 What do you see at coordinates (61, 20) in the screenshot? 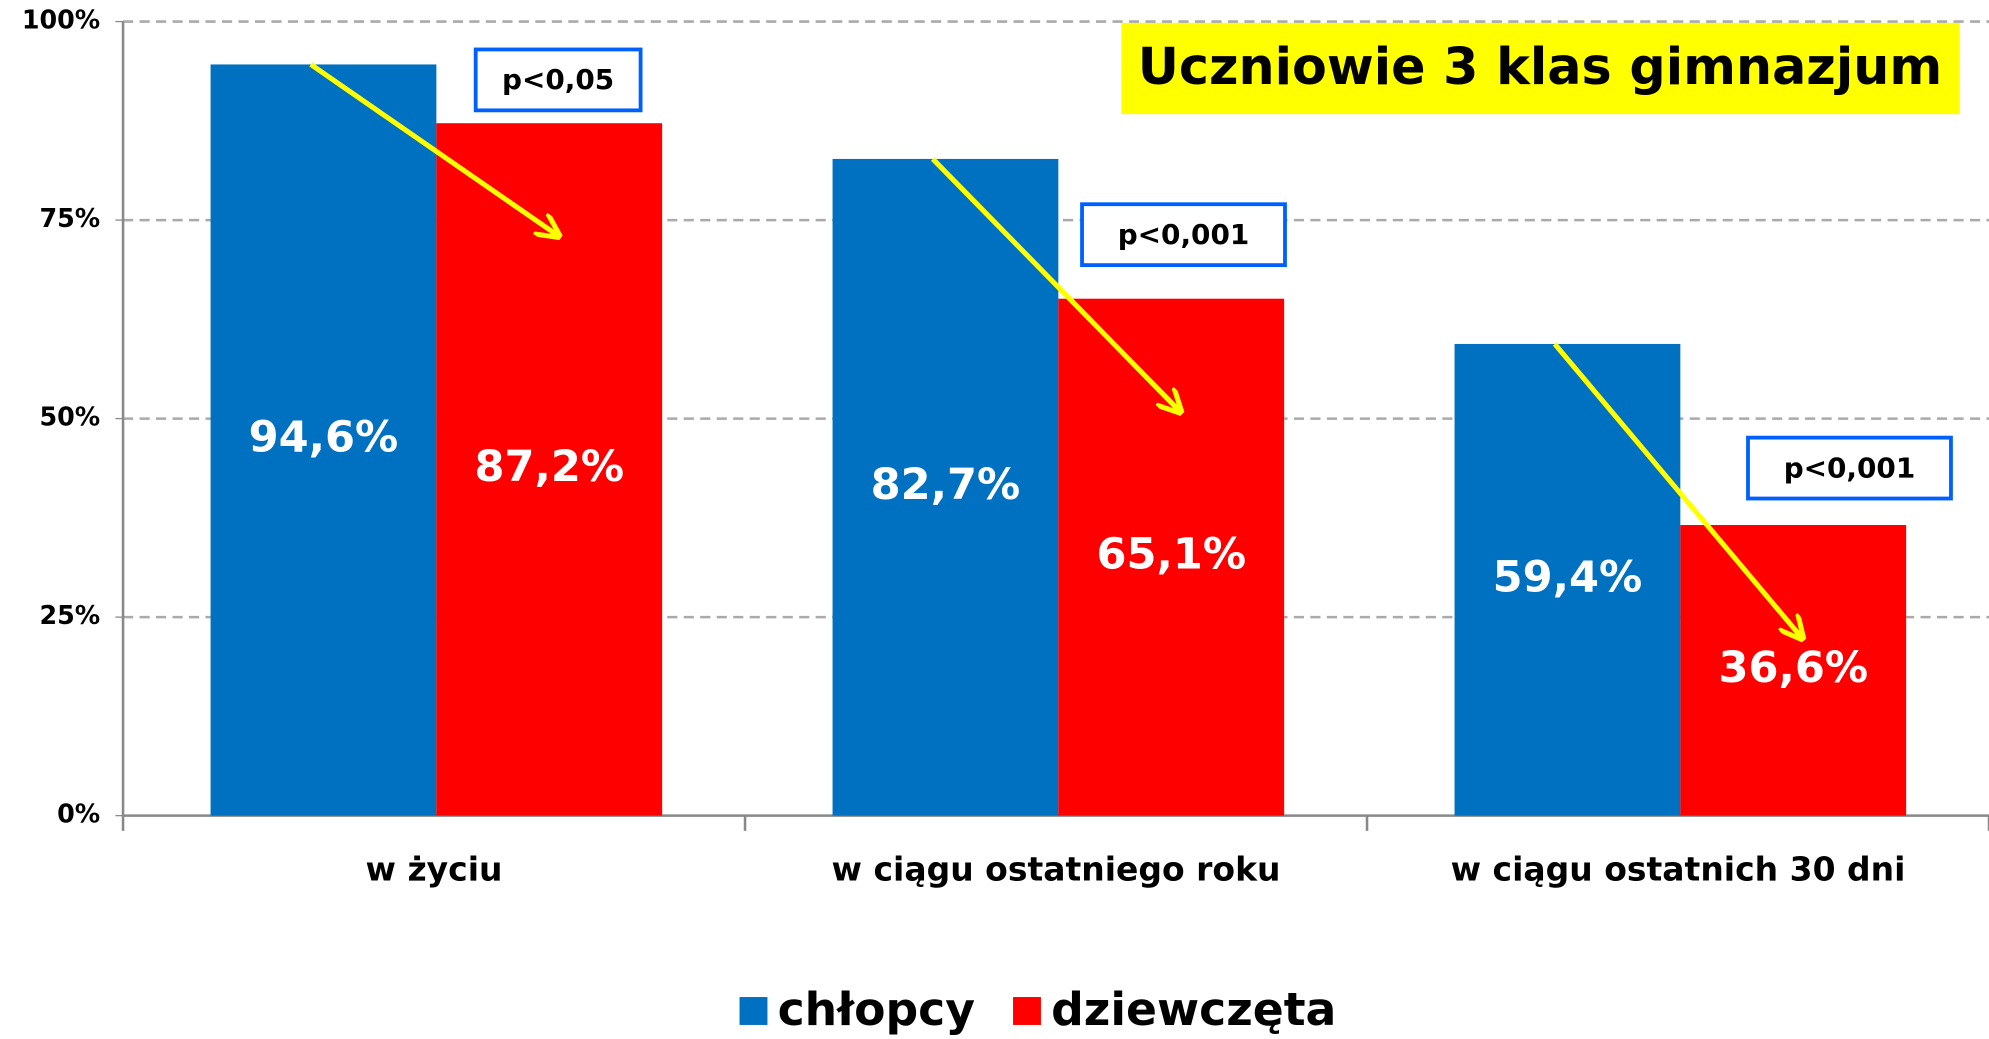
I see `y-tick-label: 100%` at bounding box center [61, 20].